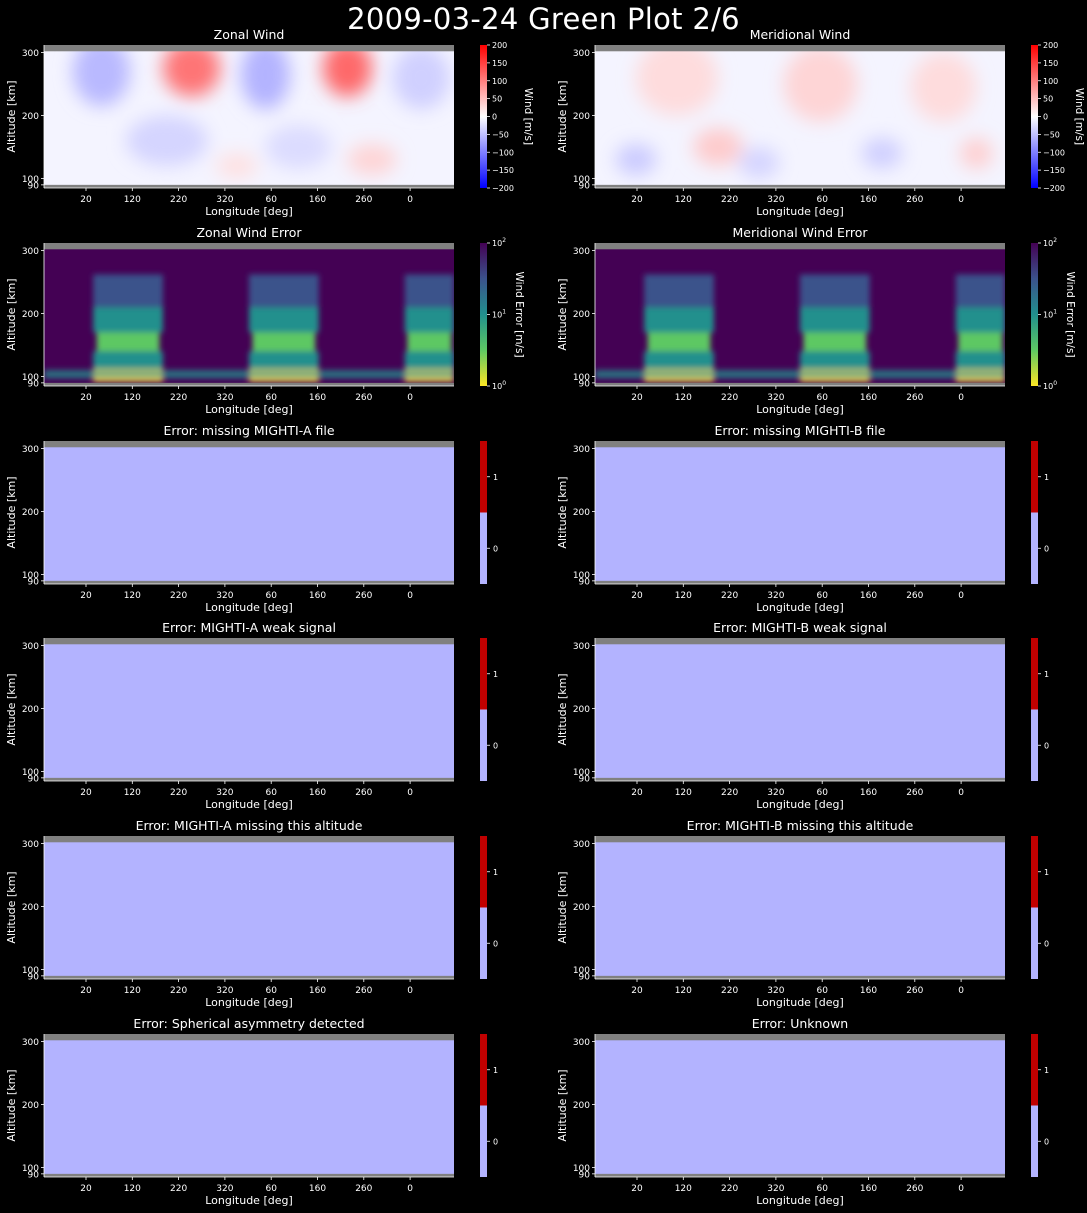 The width and height of the screenshot is (1087, 1213). What do you see at coordinates (249, 607) in the screenshot?
I see `x-axis-label: Longitude [deg]` at bounding box center [249, 607].